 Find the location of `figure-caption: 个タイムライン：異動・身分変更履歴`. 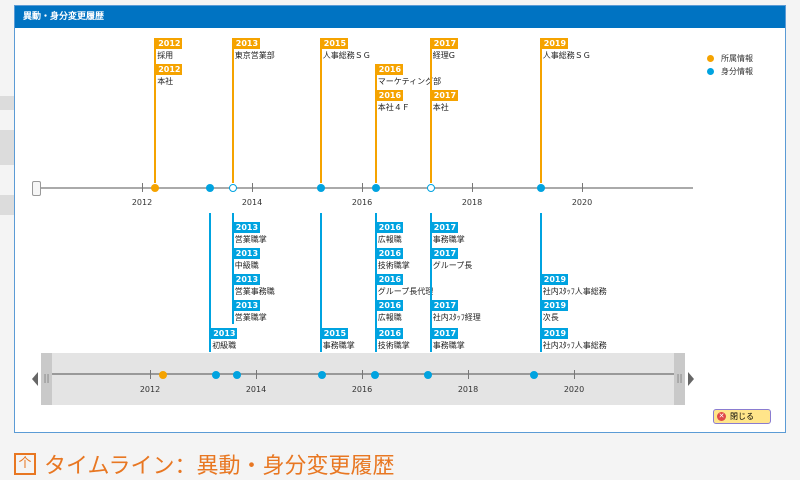

figure-caption: 个タイムライン：異動・身分変更履歴 is located at coordinates (204, 464).